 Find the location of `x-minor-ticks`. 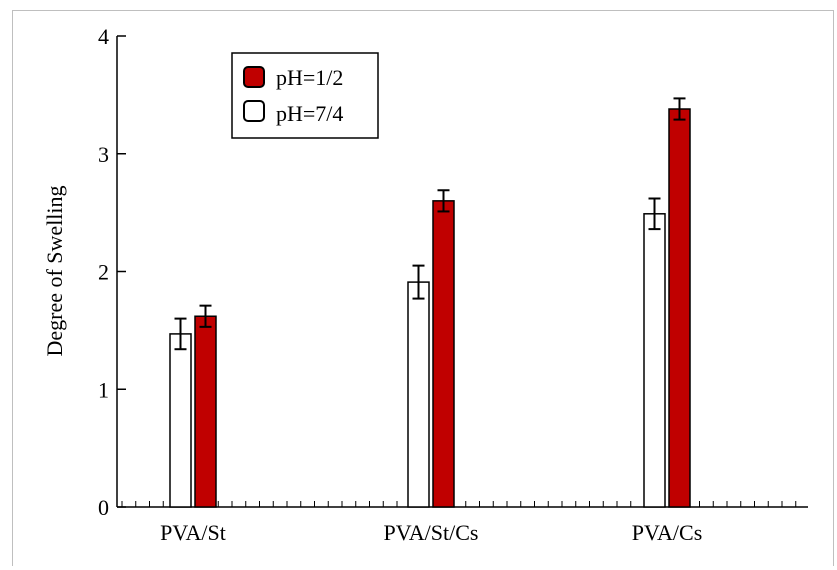

x-minor-ticks is located at coordinates (459, 504).